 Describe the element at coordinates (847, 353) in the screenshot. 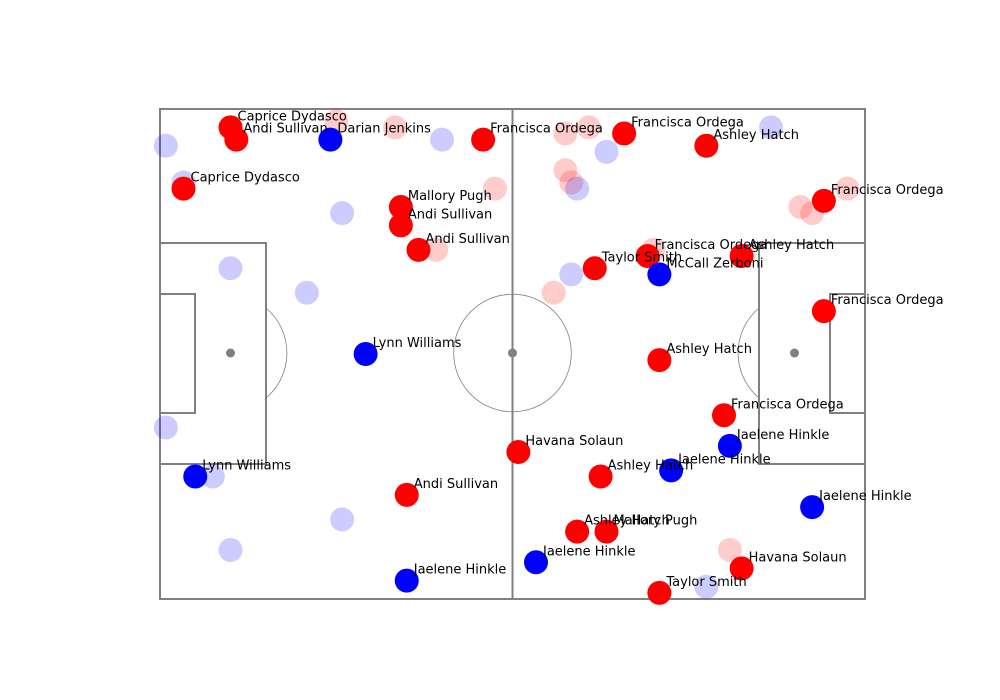

I see `right-six-yard-box` at that location.